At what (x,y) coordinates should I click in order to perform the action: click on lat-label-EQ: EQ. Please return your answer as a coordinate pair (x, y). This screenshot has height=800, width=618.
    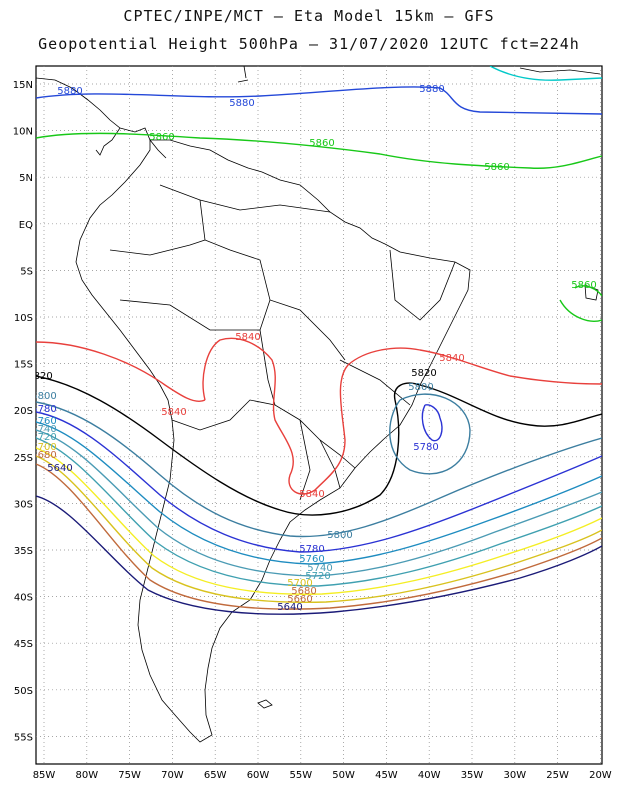
    Looking at the image, I should click on (26, 225).